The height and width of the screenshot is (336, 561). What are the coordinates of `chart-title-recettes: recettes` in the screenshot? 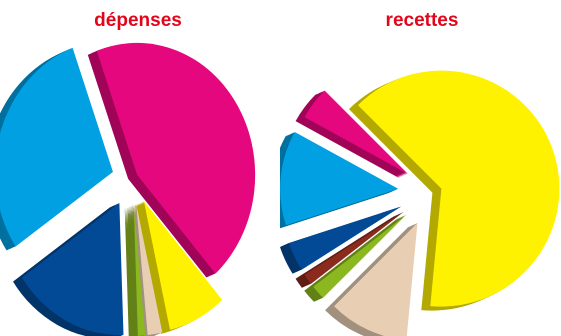 It's located at (422, 20).